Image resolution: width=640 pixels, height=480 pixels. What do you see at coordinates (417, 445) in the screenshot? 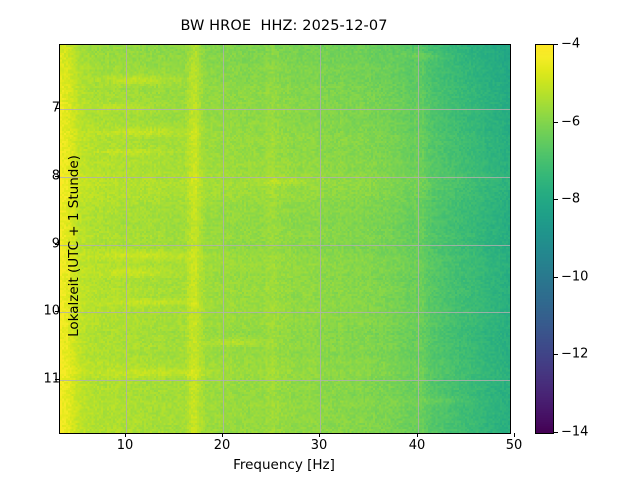
I see `x-tick-label: 40` at bounding box center [417, 445].